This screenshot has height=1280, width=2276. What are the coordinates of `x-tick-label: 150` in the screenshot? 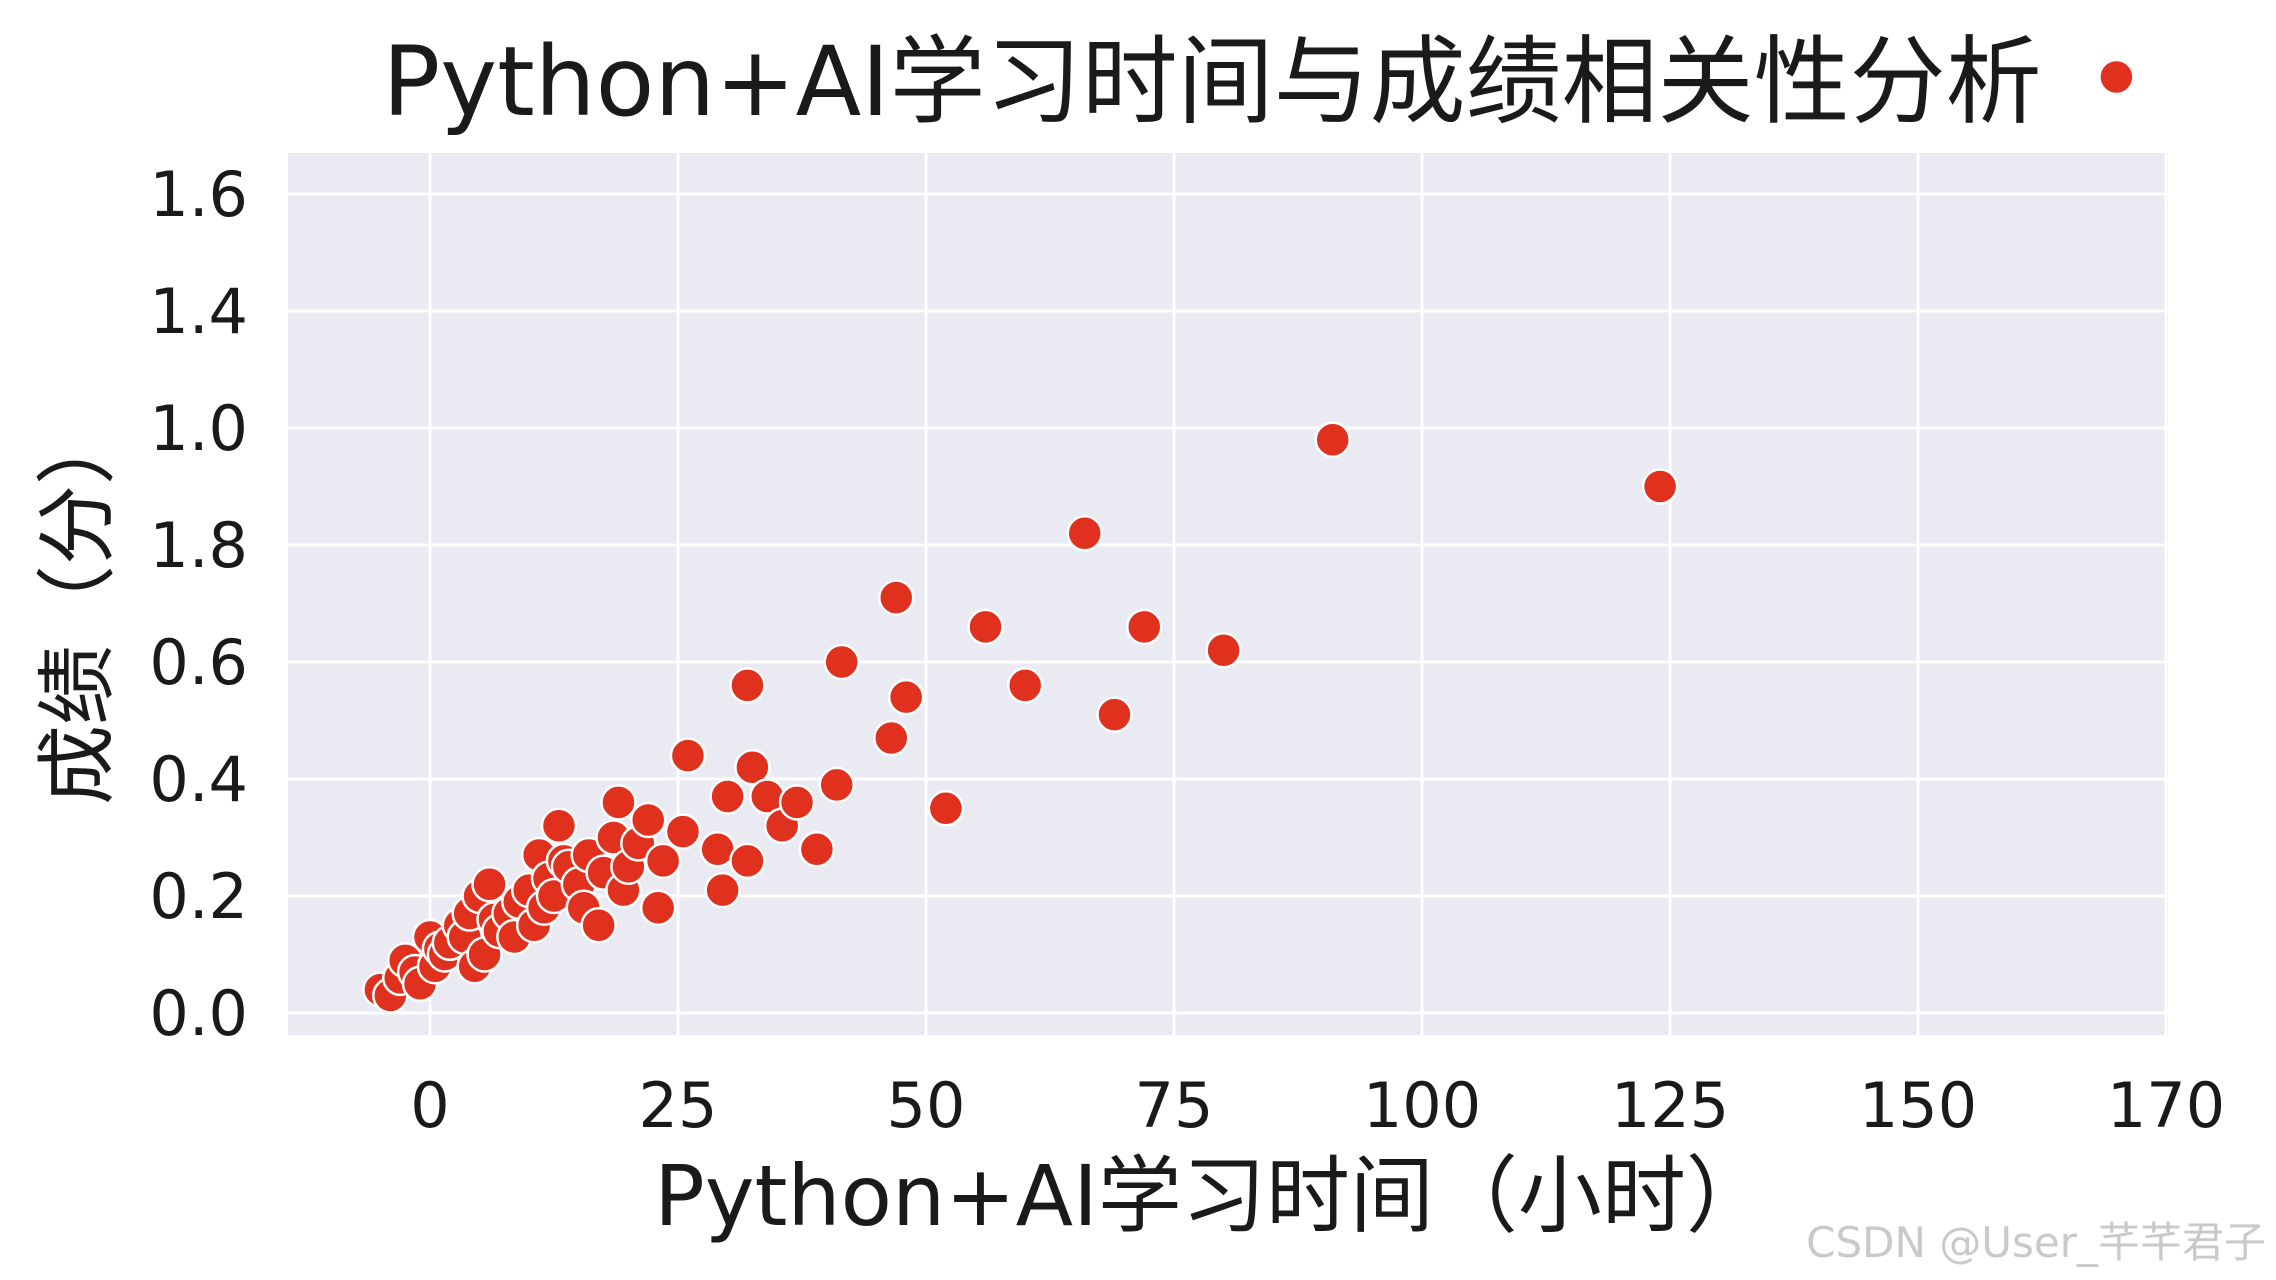 It's located at (1918, 1105).